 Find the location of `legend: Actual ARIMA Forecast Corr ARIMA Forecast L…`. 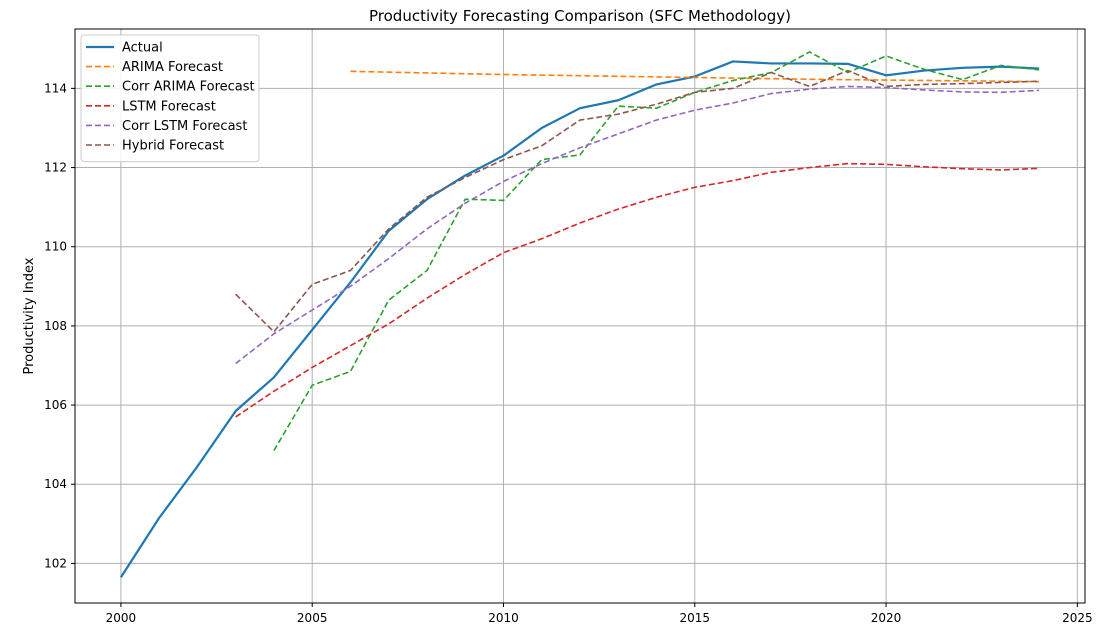

legend: Actual ARIMA Forecast Corr ARIMA Forecast L… is located at coordinates (170, 98).